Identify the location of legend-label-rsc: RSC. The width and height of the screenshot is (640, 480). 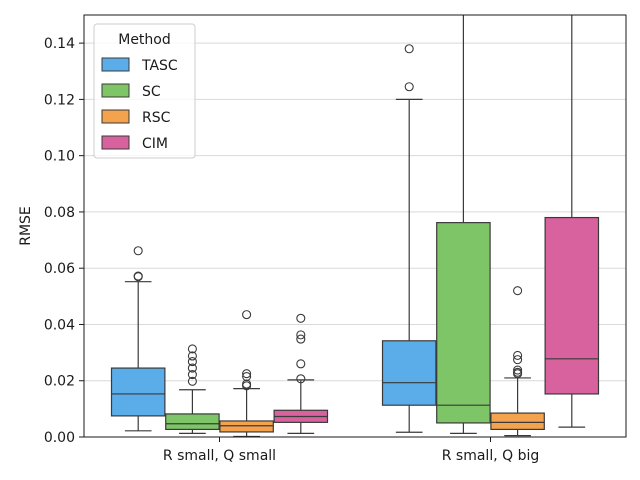
(156, 118).